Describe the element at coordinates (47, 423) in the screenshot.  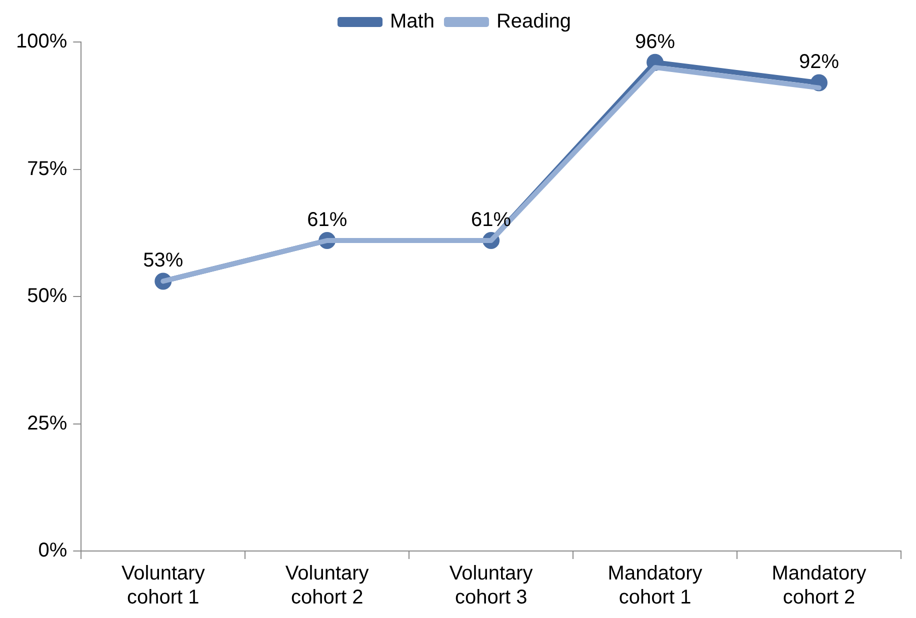
I see `y-tick-label: 25%` at that location.